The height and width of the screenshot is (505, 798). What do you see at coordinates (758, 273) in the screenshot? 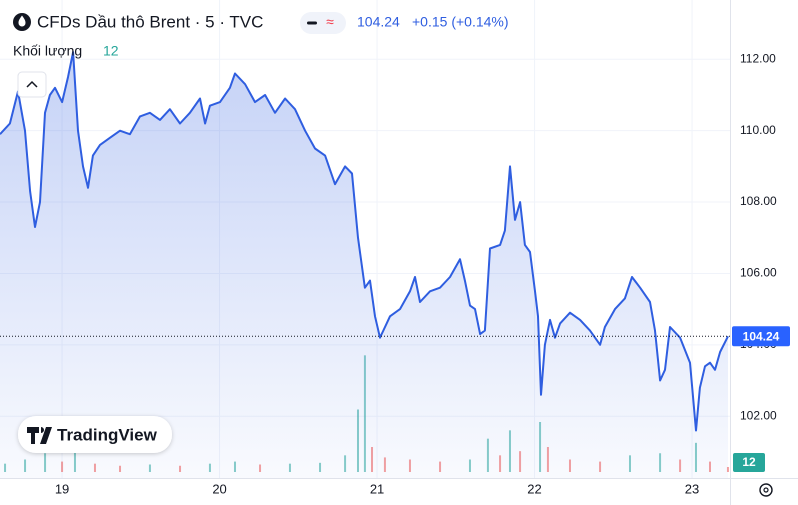
I see `y-tick-label: 106.00` at bounding box center [758, 273].